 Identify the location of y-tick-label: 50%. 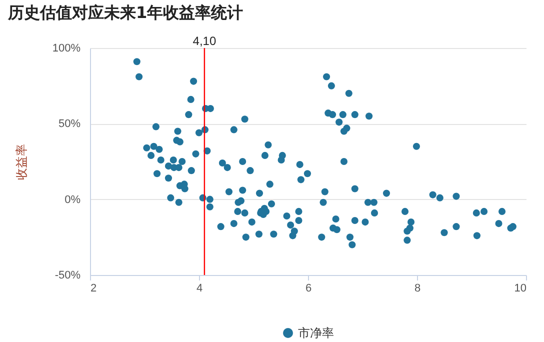
(69, 124).